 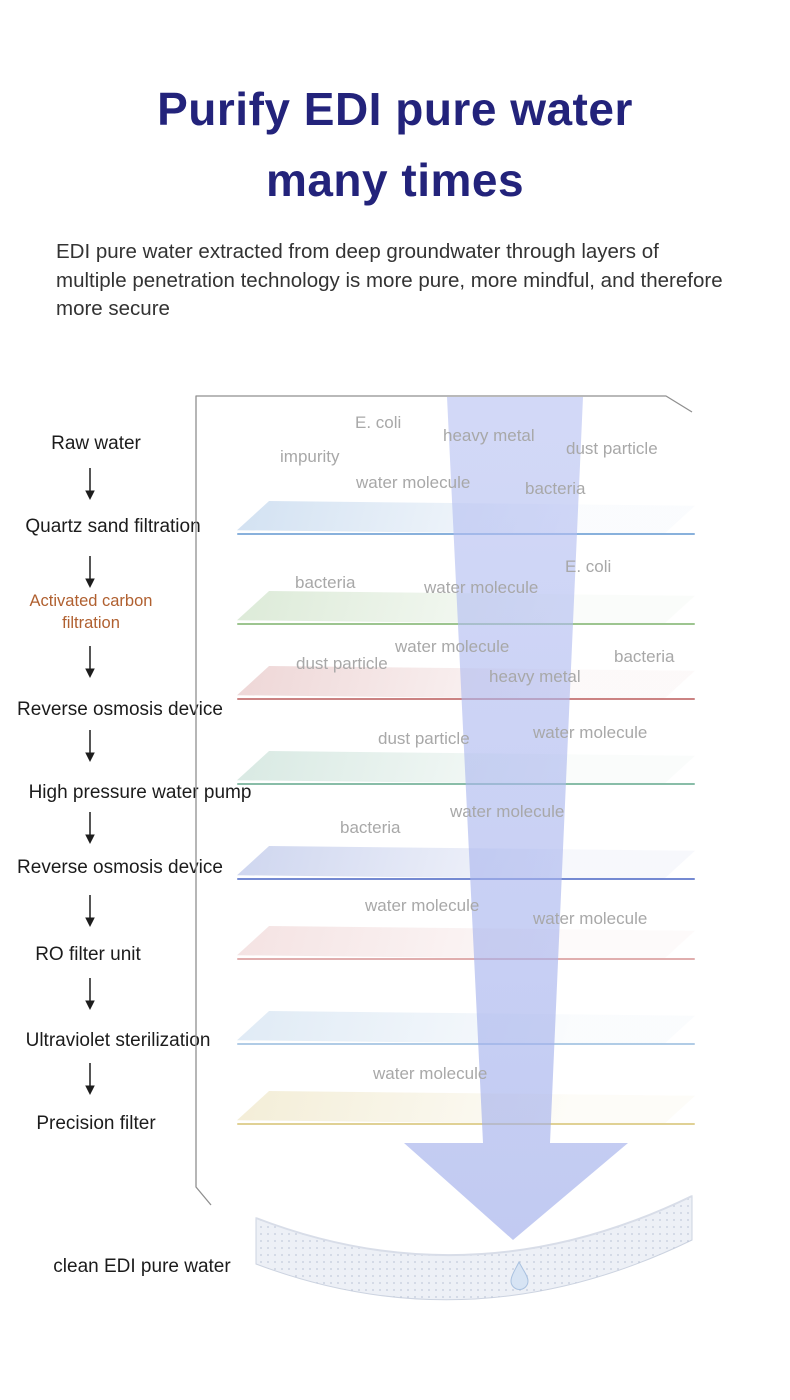 I want to click on membrane-surface, so click(x=474, y=1248).